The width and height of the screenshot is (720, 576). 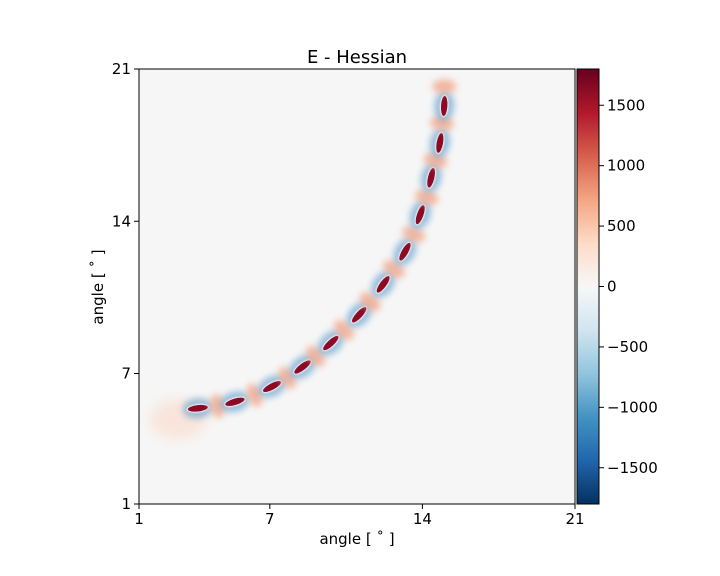 What do you see at coordinates (632, 468) in the screenshot?
I see `colorbar-tick-label: −1500` at bounding box center [632, 468].